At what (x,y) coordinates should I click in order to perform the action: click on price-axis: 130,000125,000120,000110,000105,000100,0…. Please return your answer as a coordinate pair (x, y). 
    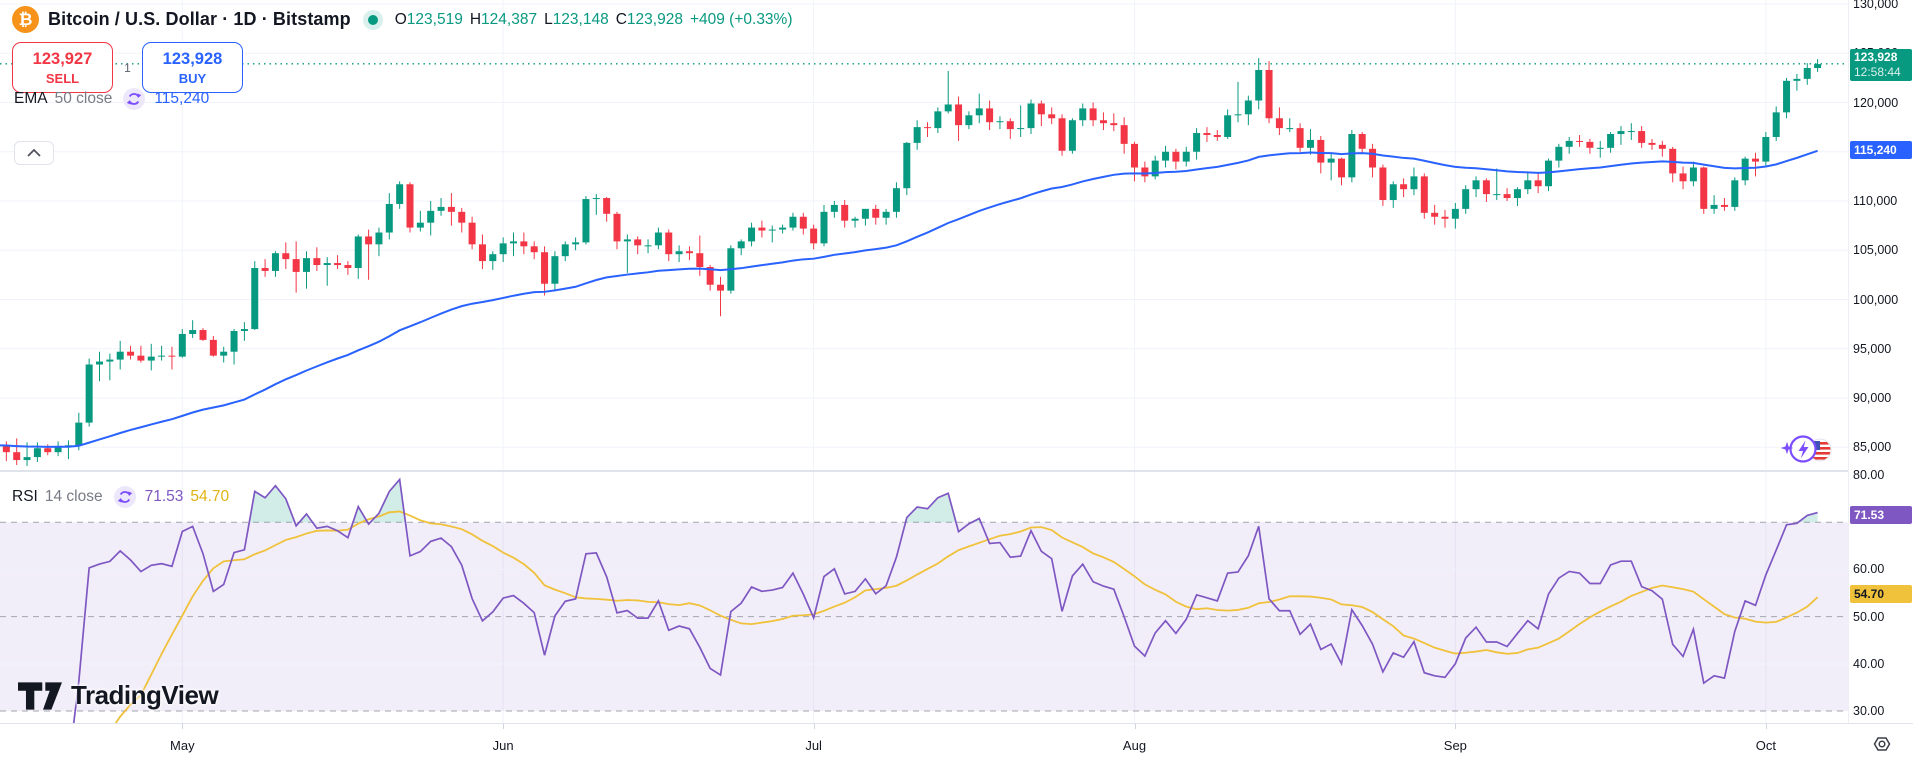
    Looking at the image, I should click on (1880, 361).